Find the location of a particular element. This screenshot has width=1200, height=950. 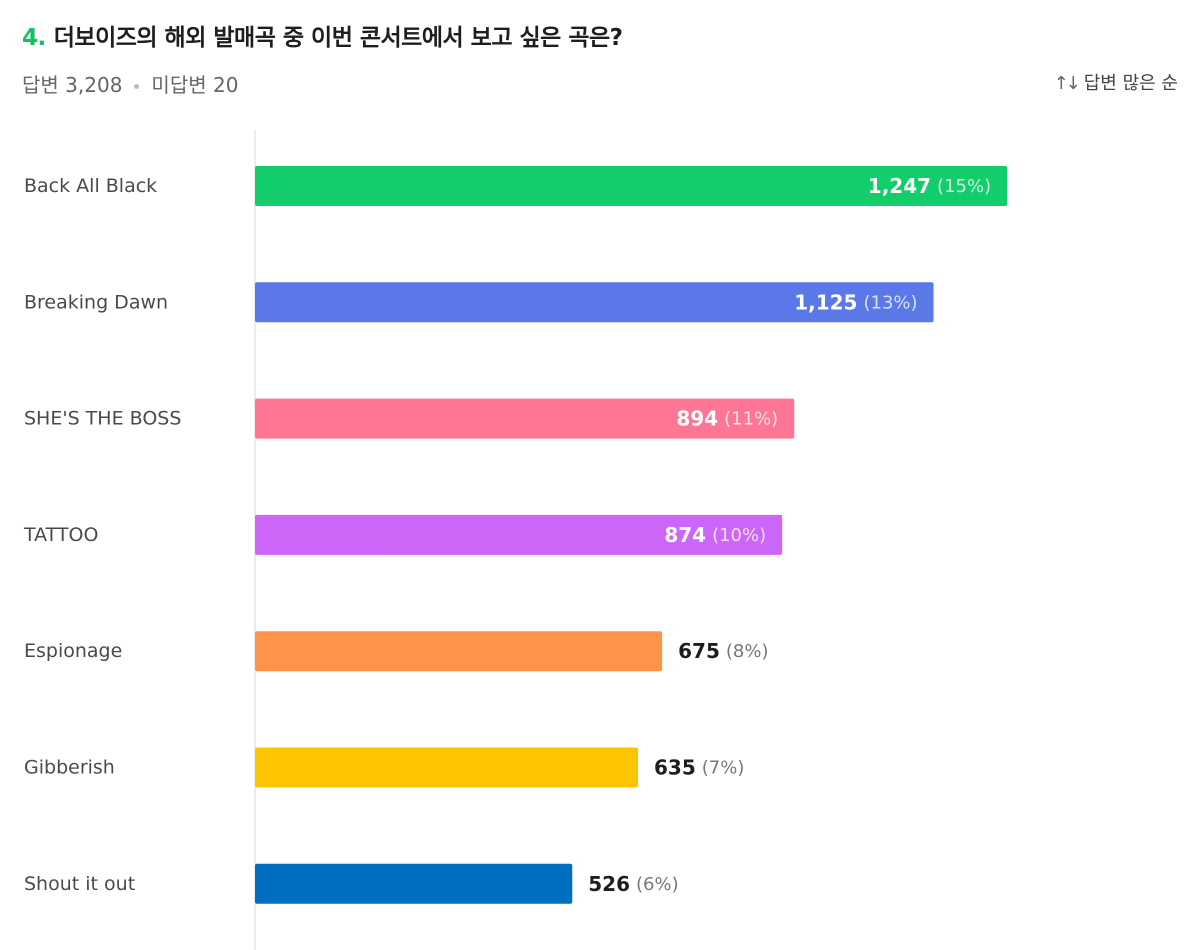

category-label: Espionage is located at coordinates (73, 651).